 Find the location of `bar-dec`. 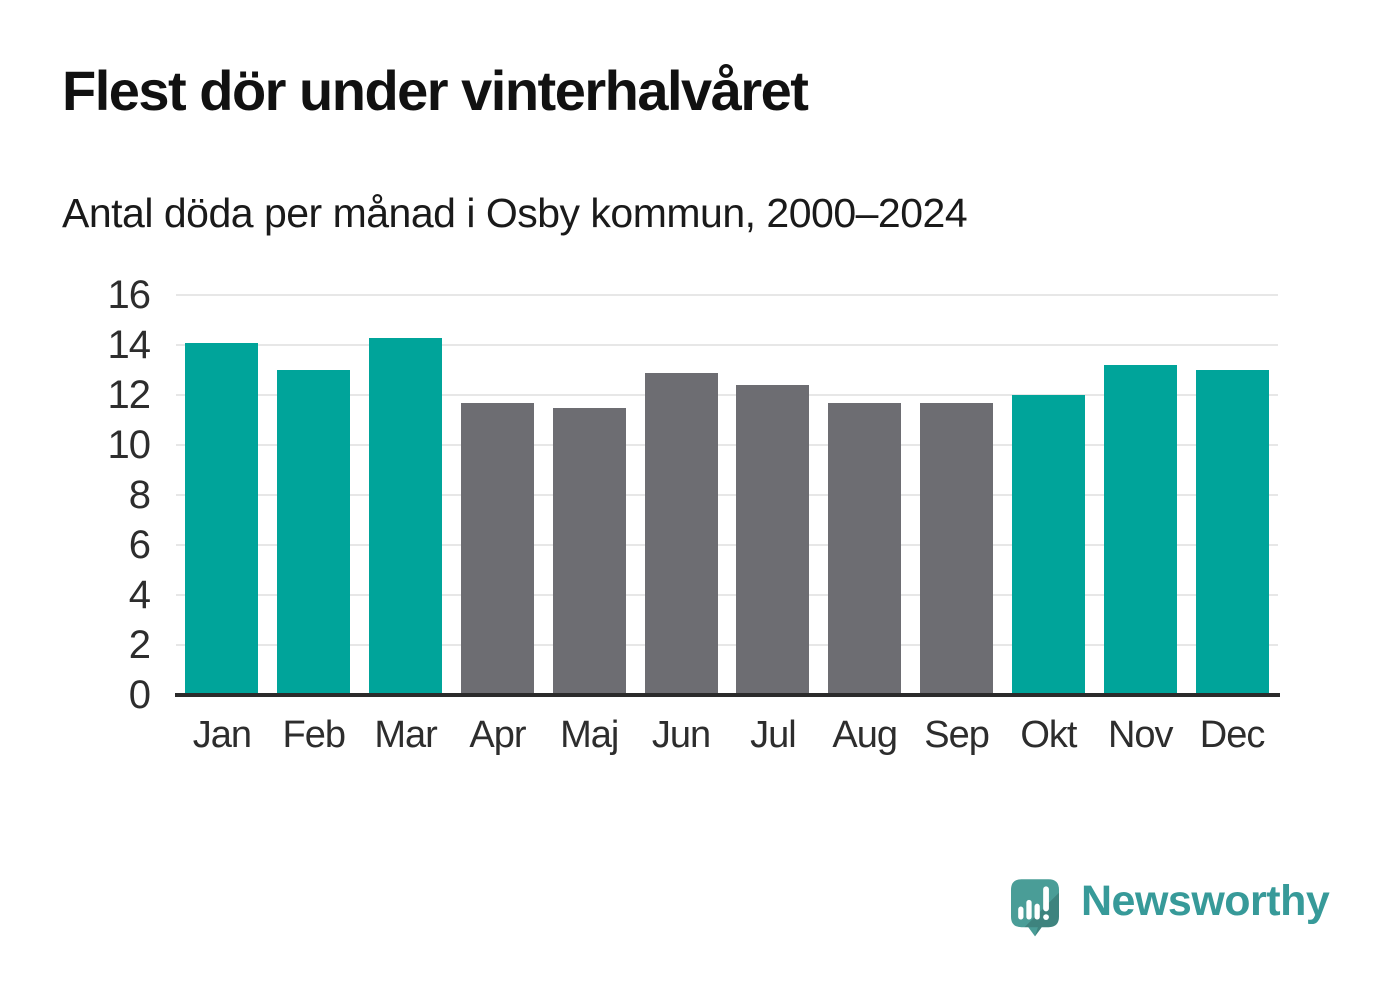

bar-dec is located at coordinates (1232, 532).